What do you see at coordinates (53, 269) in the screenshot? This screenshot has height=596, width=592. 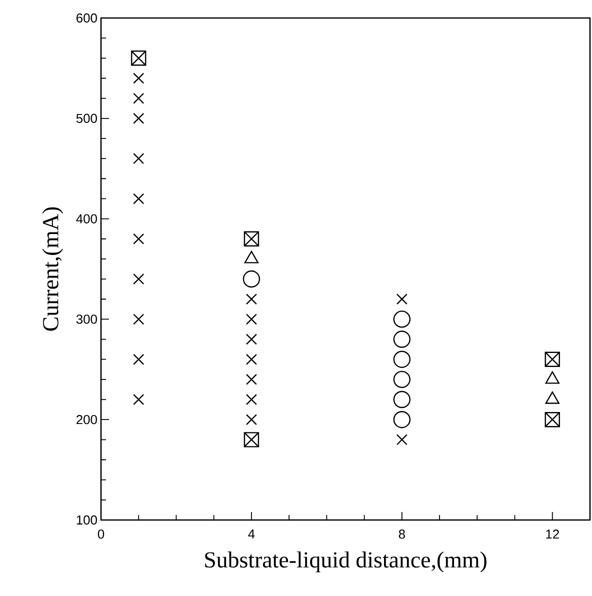 I see `y-axis-title: Current,(mA)` at bounding box center [53, 269].